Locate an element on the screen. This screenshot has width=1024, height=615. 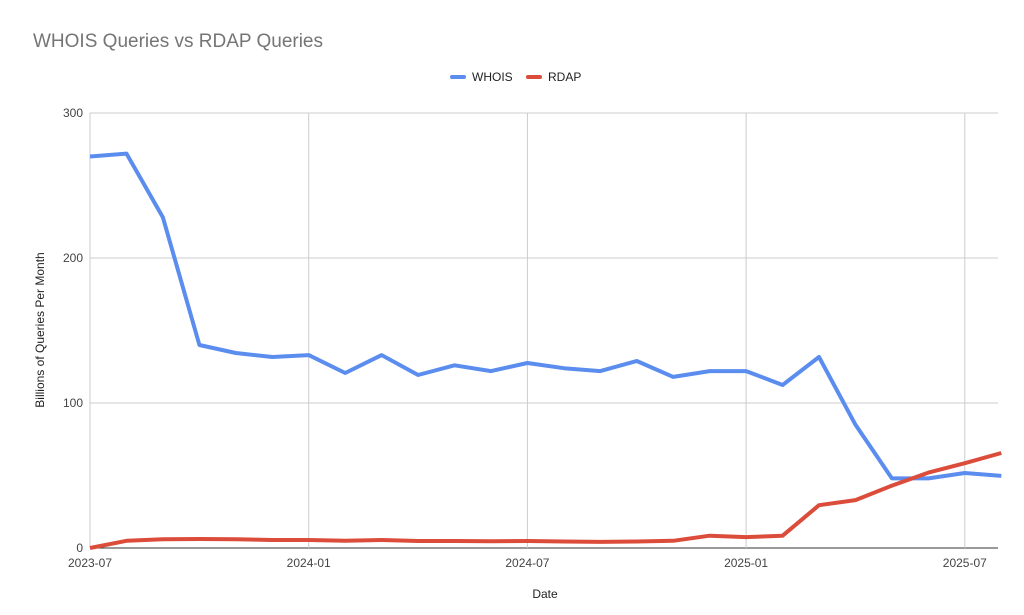
y-tick-label: 200 is located at coordinates (73, 258).